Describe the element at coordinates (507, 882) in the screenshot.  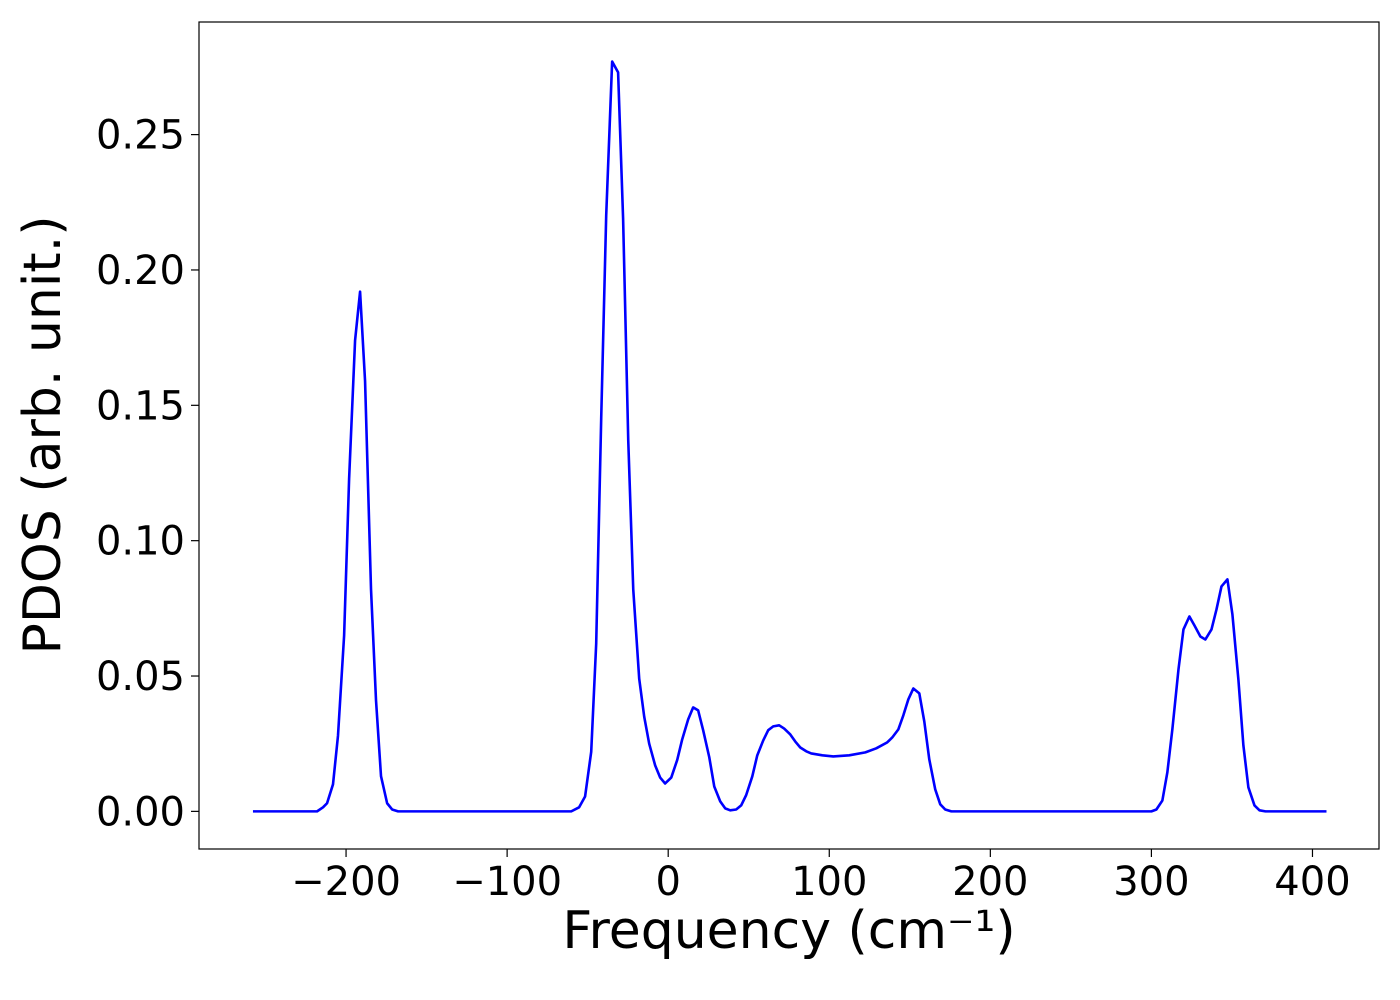
I see `x-tick-label: −100` at that location.